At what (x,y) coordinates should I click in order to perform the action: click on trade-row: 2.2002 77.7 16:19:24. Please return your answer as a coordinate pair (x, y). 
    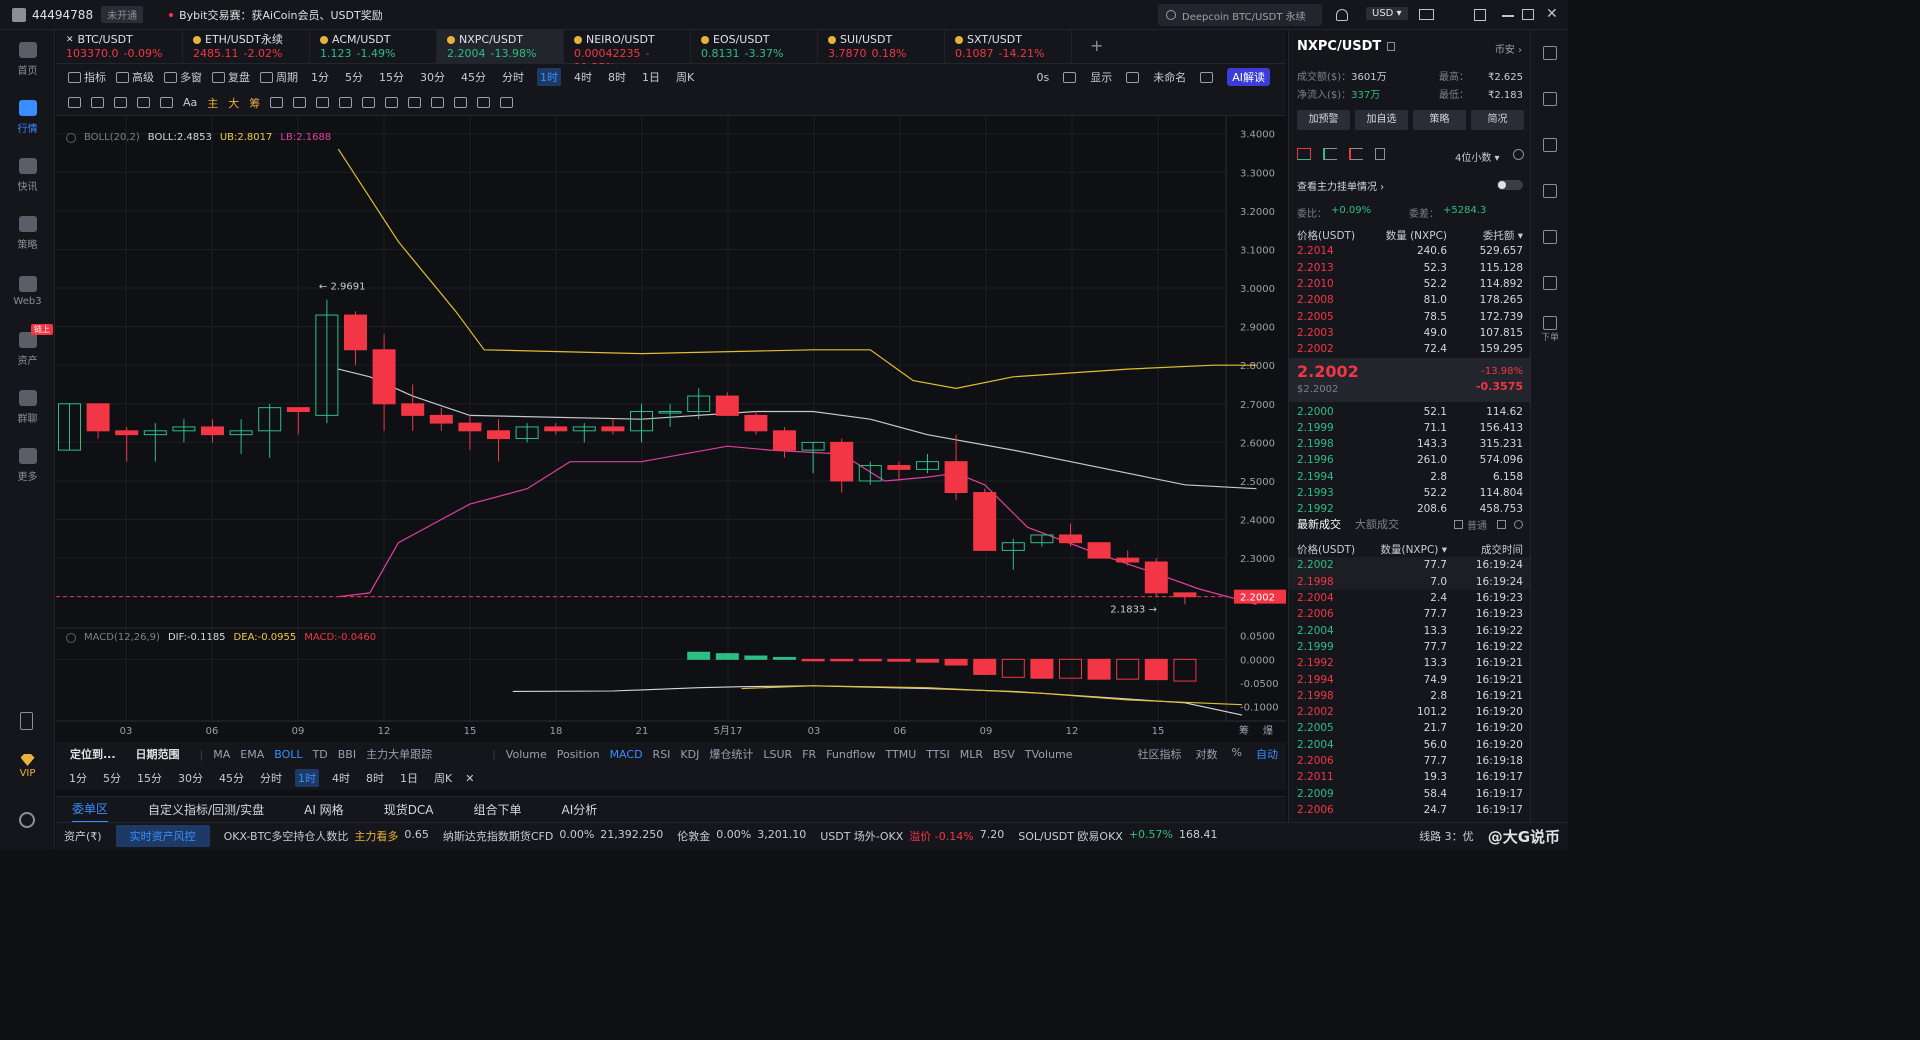
    Looking at the image, I should click on (1410, 565).